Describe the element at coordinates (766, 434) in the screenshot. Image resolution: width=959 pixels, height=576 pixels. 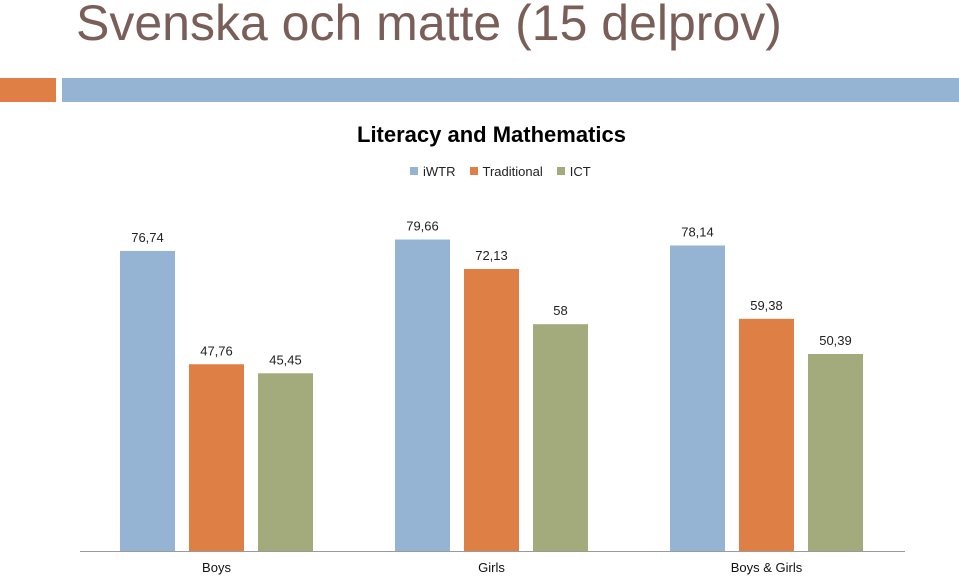
I see `bar-boys-girls-traditional` at that location.